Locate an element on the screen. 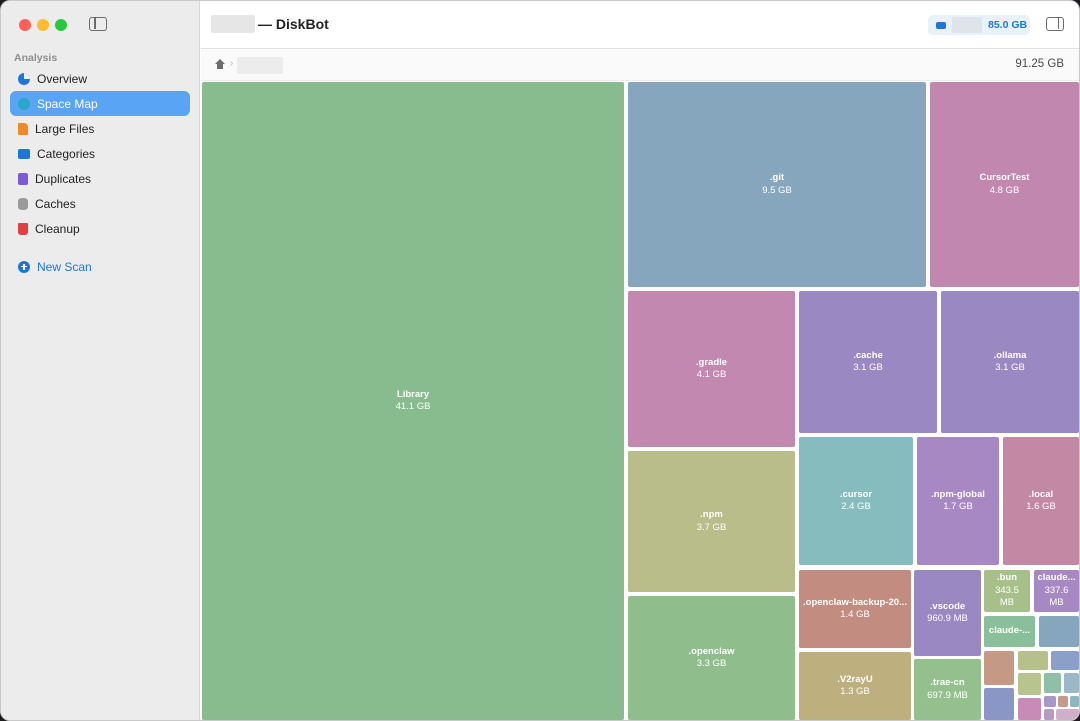  tile-name: .gradle is located at coordinates (711, 362).